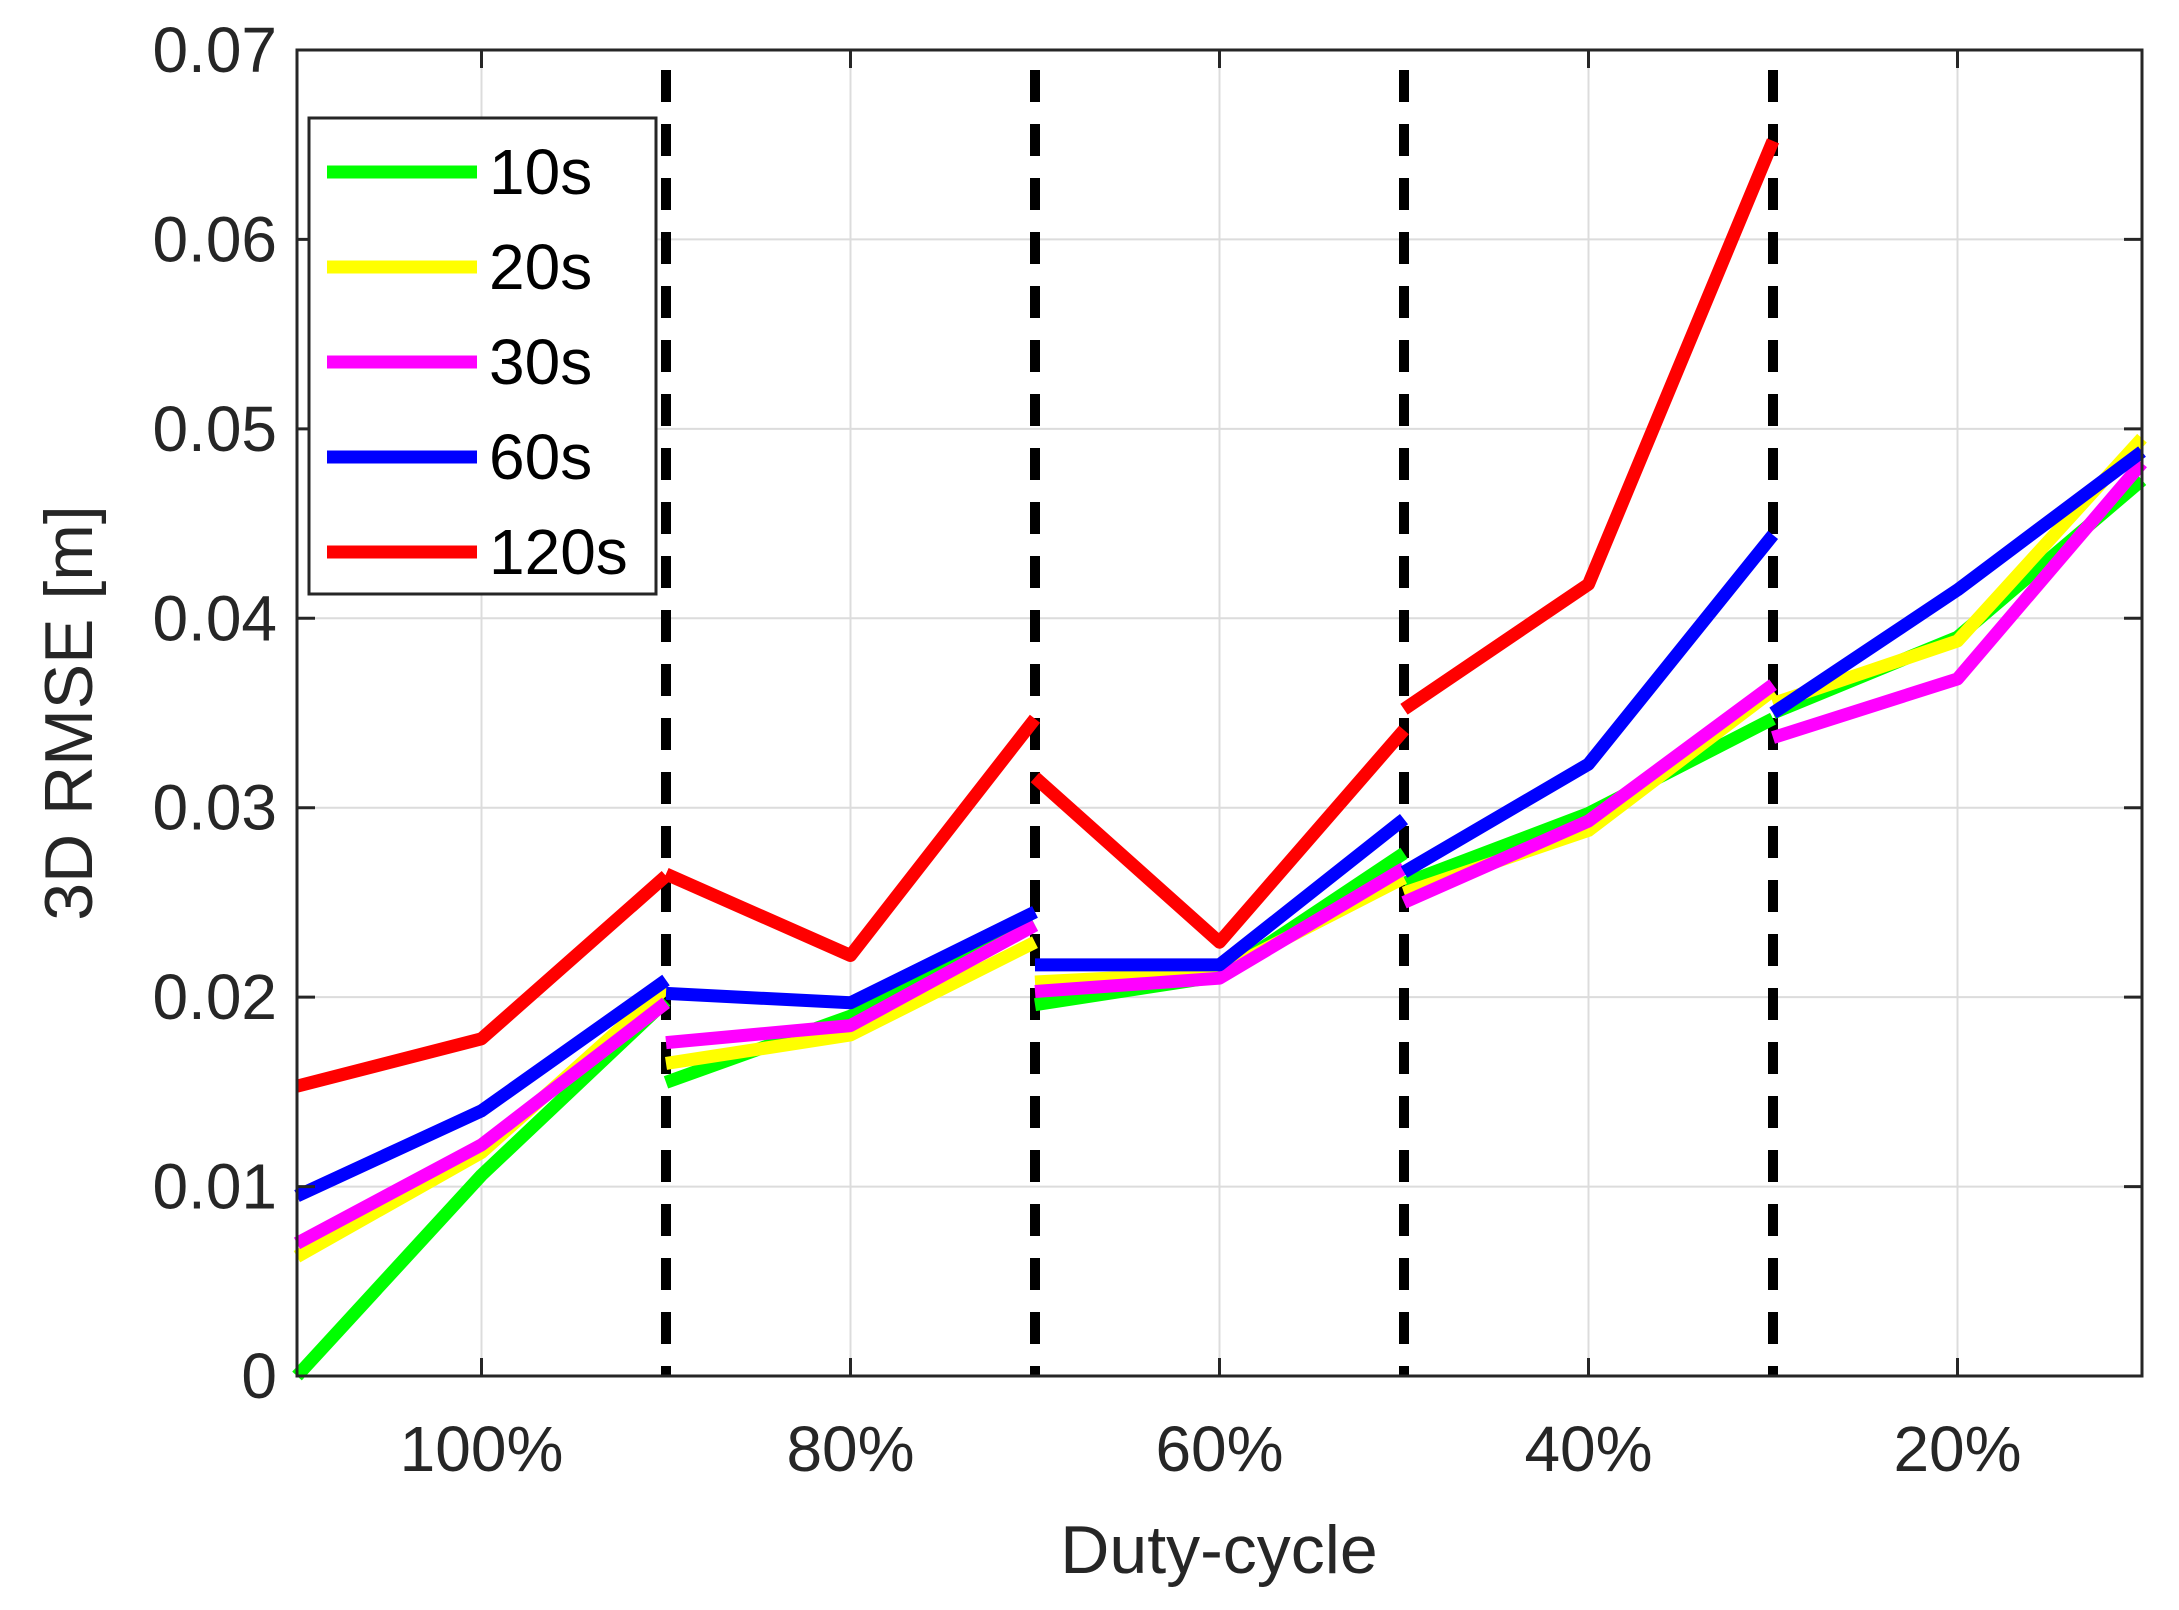 The height and width of the screenshot is (1610, 2179). What do you see at coordinates (477, 362) in the screenshot?
I see `legend-entries: 10s 20s 30s 60s 120s` at bounding box center [477, 362].